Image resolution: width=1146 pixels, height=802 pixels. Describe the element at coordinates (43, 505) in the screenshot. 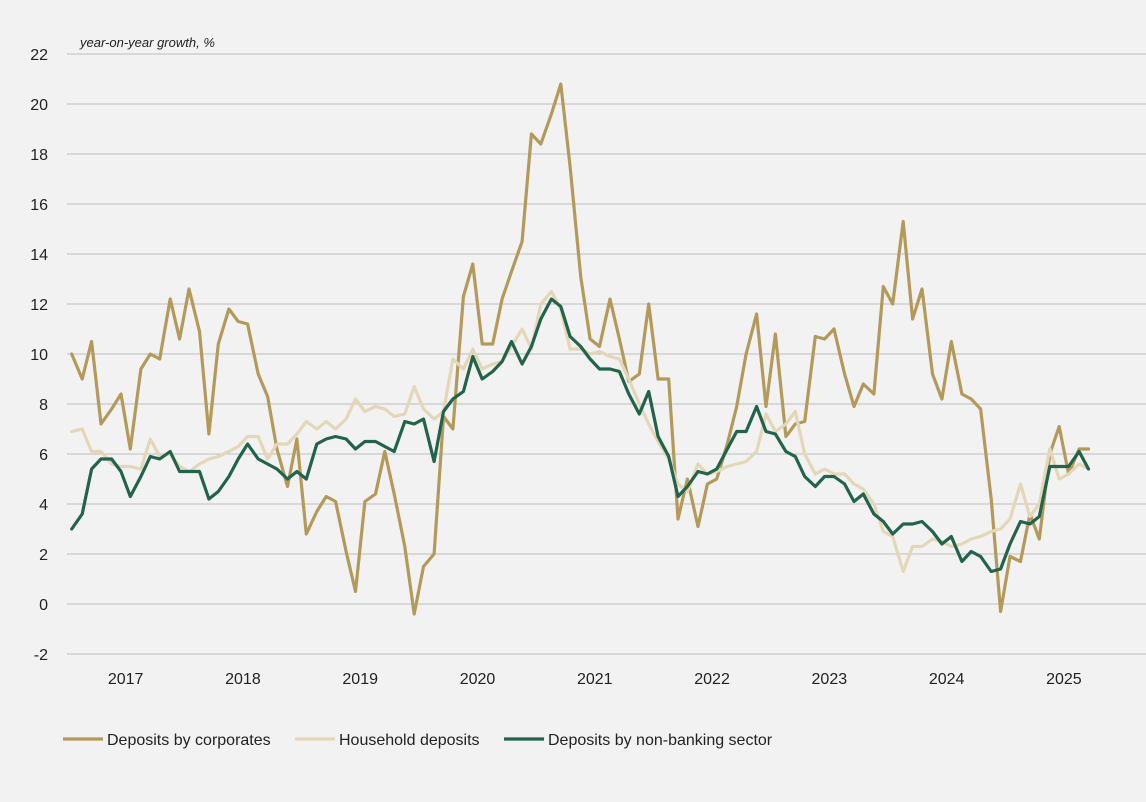

I see `y-tick-label: 4` at that location.